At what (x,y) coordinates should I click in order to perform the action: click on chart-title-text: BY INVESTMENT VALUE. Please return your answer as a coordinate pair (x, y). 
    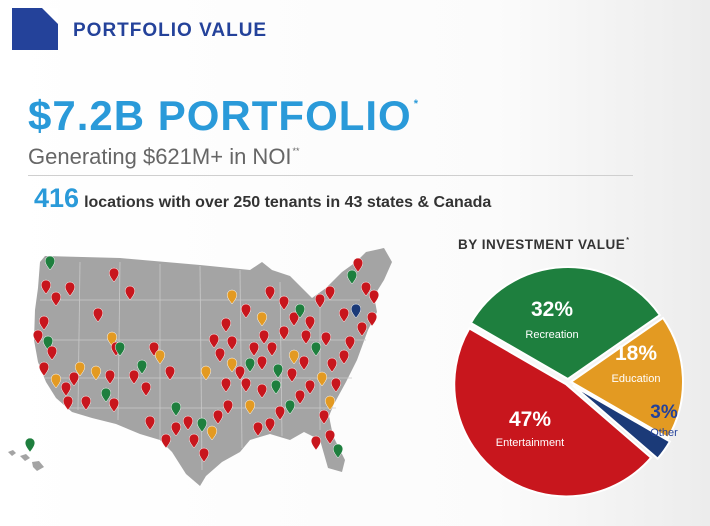
    Looking at the image, I should click on (542, 244).